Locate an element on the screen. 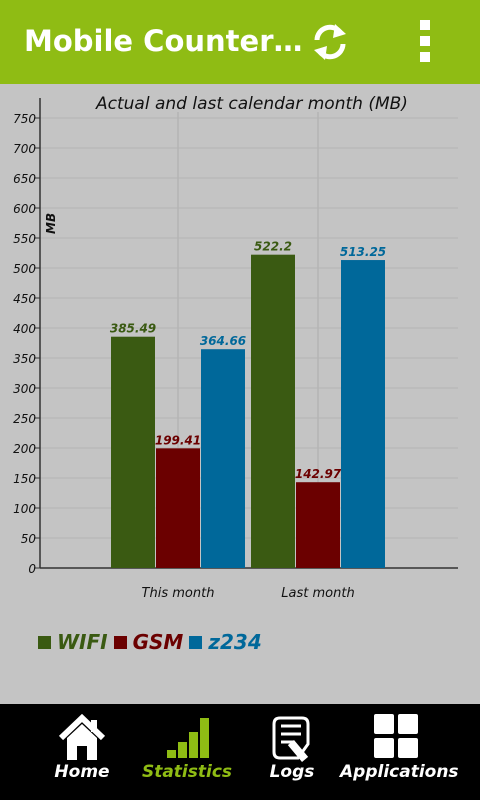 The width and height of the screenshot is (480, 800). legend-swatch-z234 is located at coordinates (196, 642).